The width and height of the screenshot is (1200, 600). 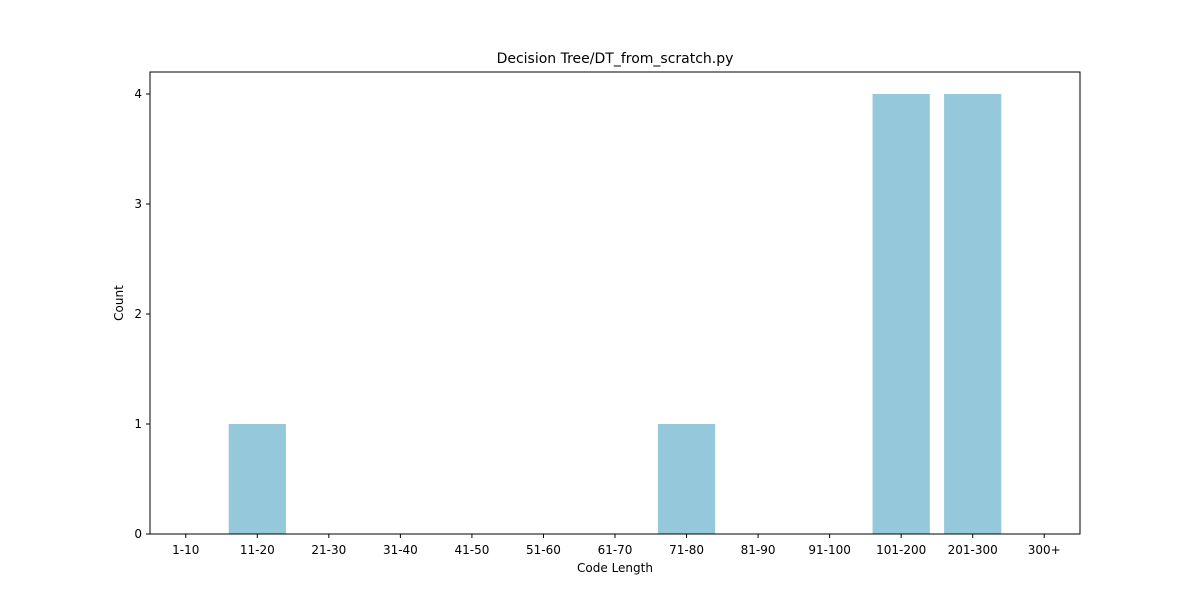 I want to click on x-tick-label: 201-300, so click(x=973, y=550).